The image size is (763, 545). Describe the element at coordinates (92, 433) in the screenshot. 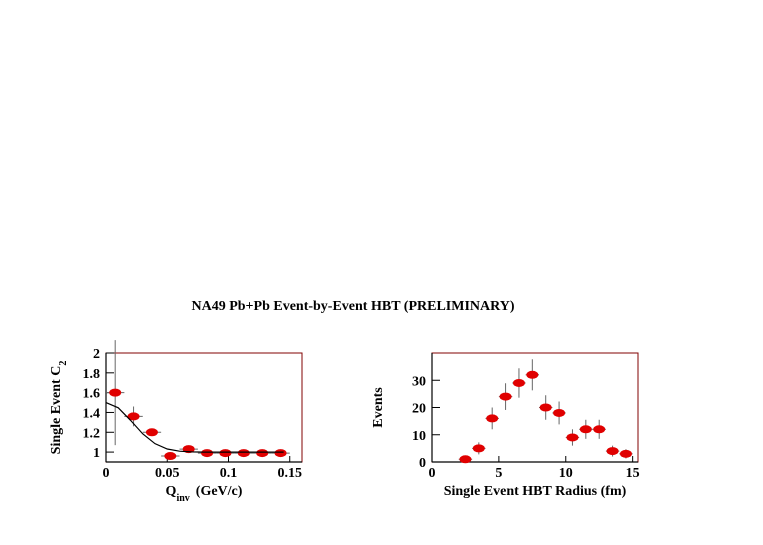

I see `y-tick-label: 1.2` at that location.